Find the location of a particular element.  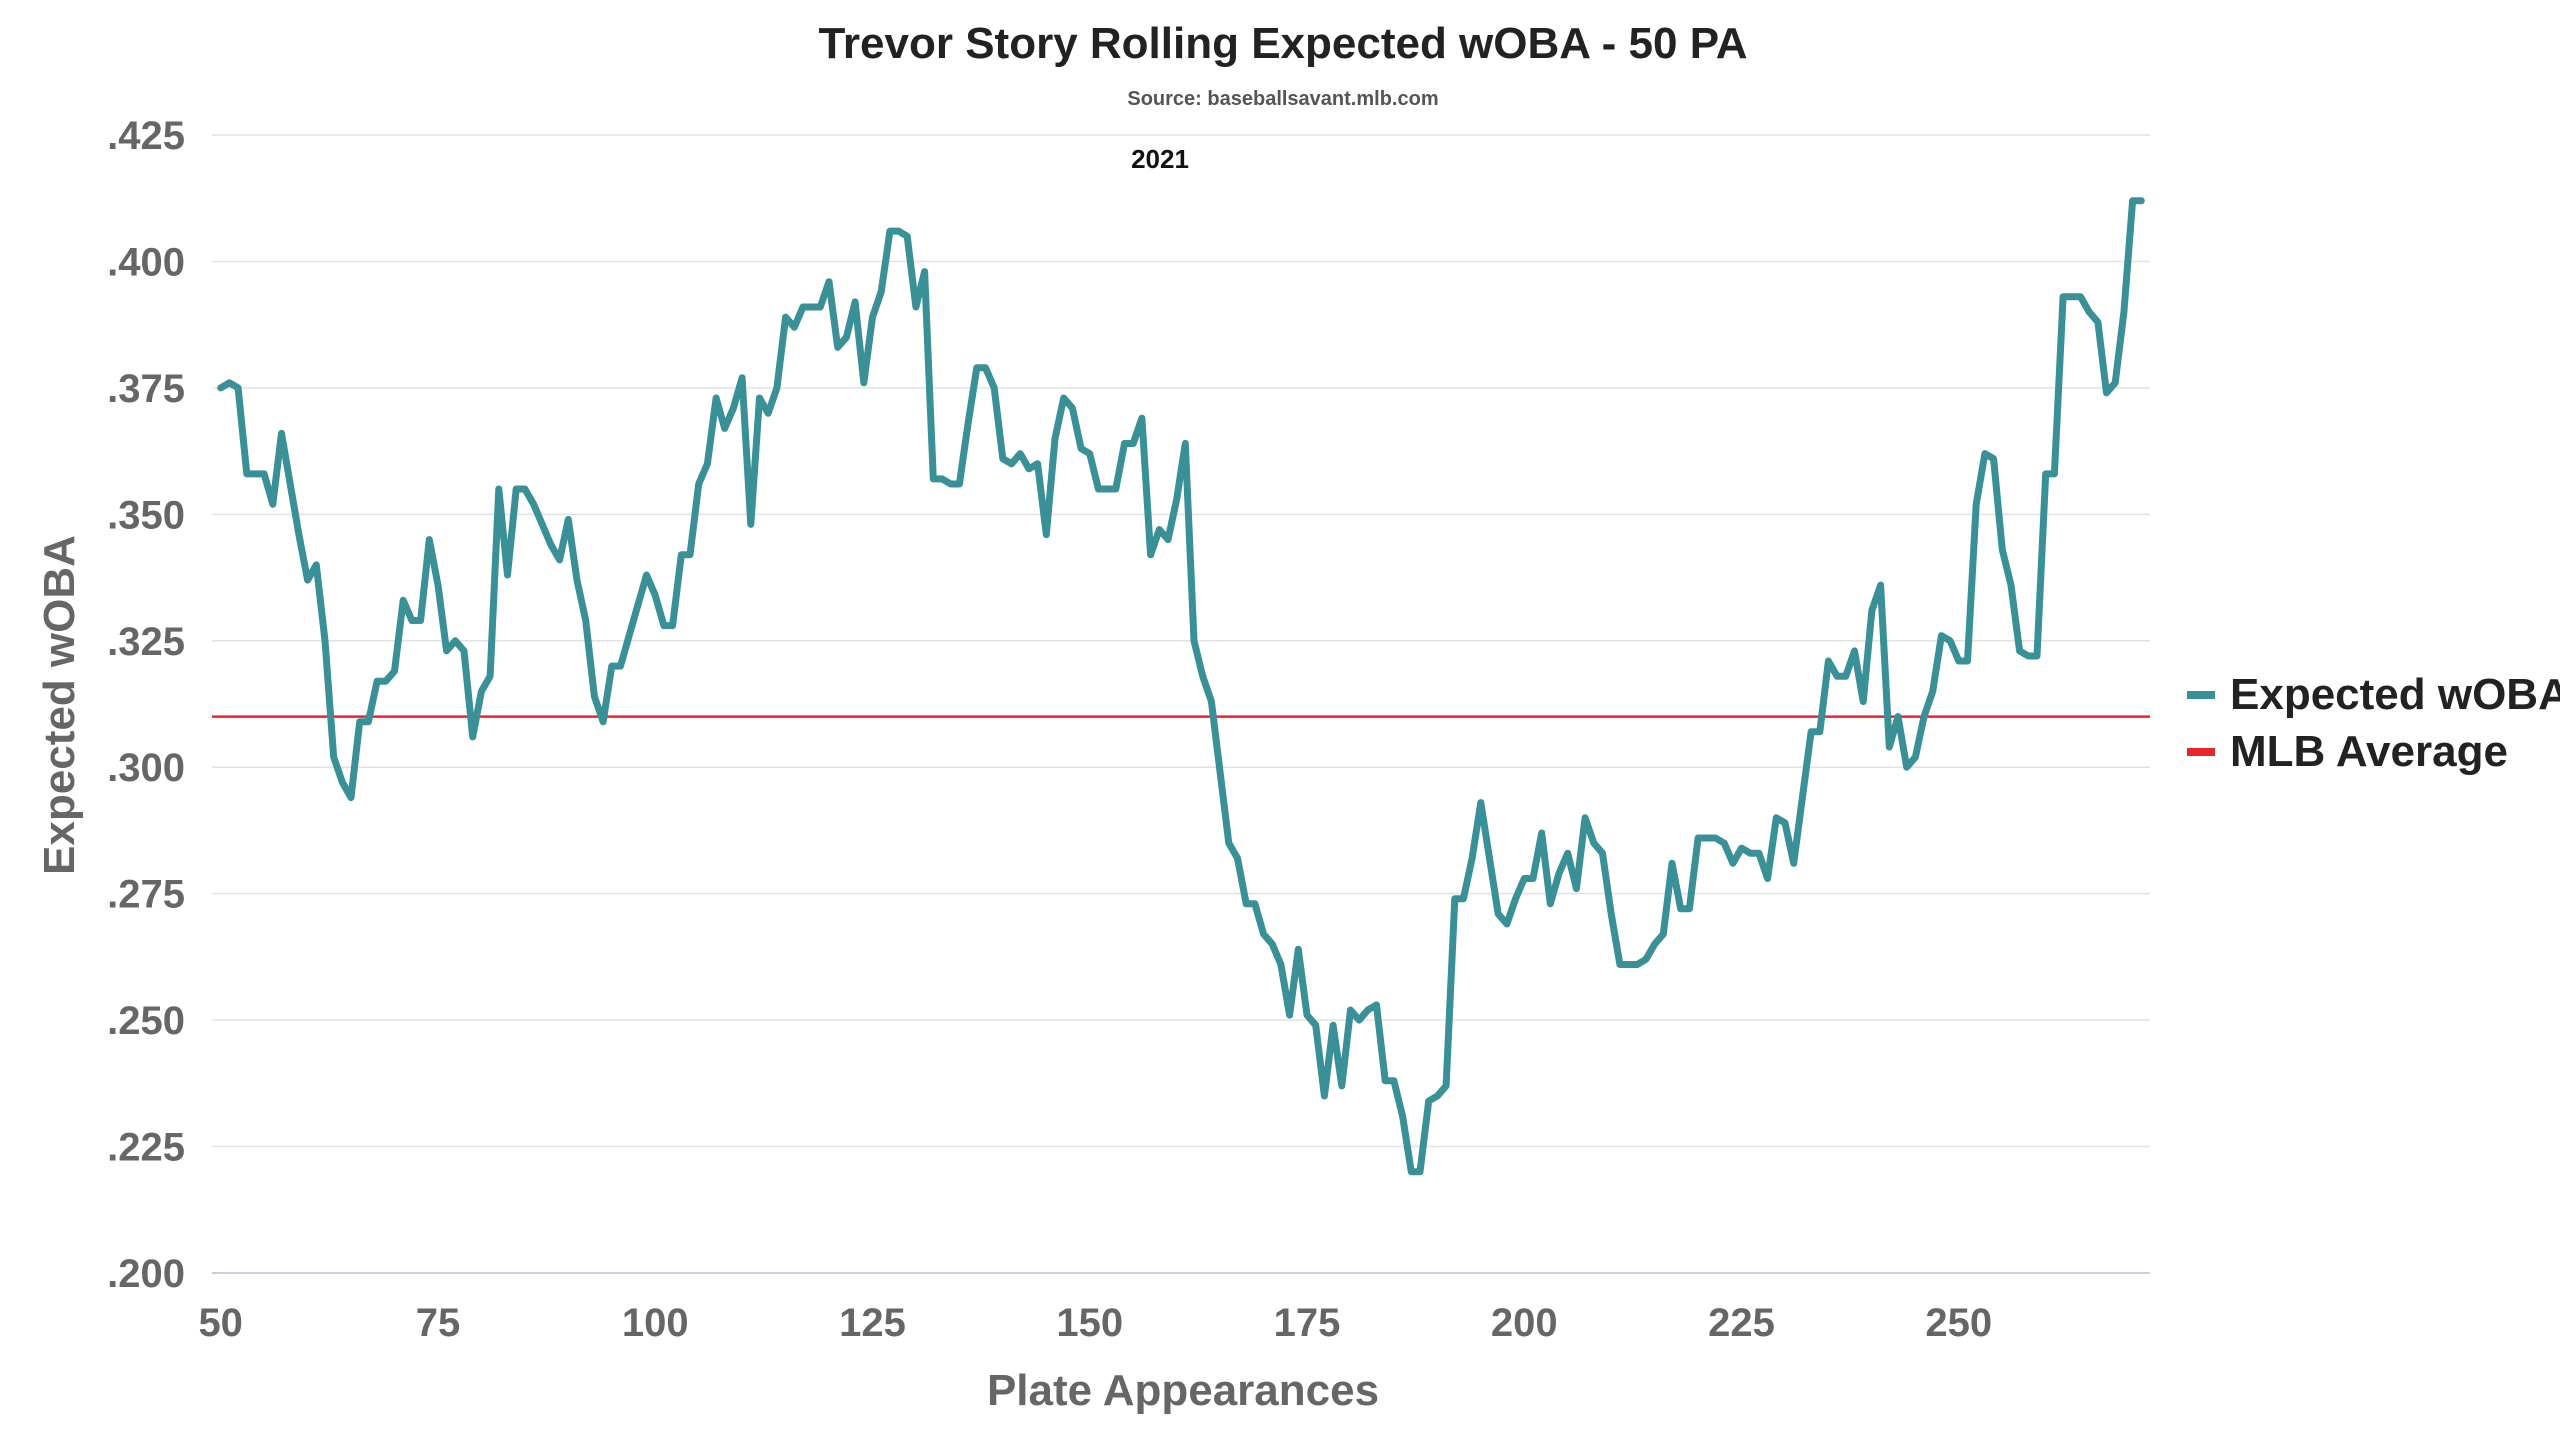

y-tick-label: .375 is located at coordinates (146, 389).